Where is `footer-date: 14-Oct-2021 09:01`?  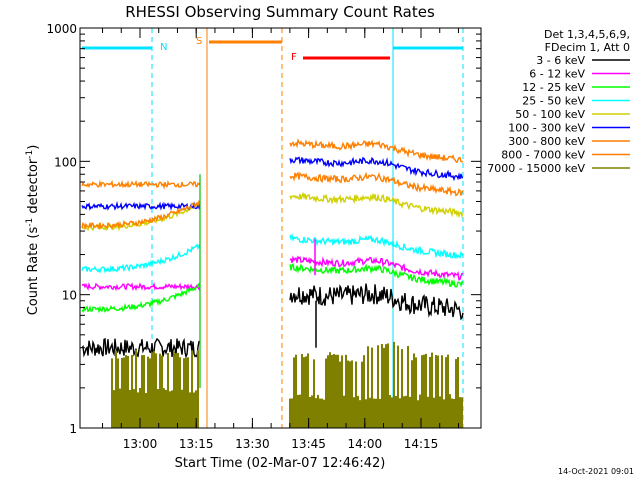 footer-date: 14-Oct-2021 09:01 is located at coordinates (596, 471).